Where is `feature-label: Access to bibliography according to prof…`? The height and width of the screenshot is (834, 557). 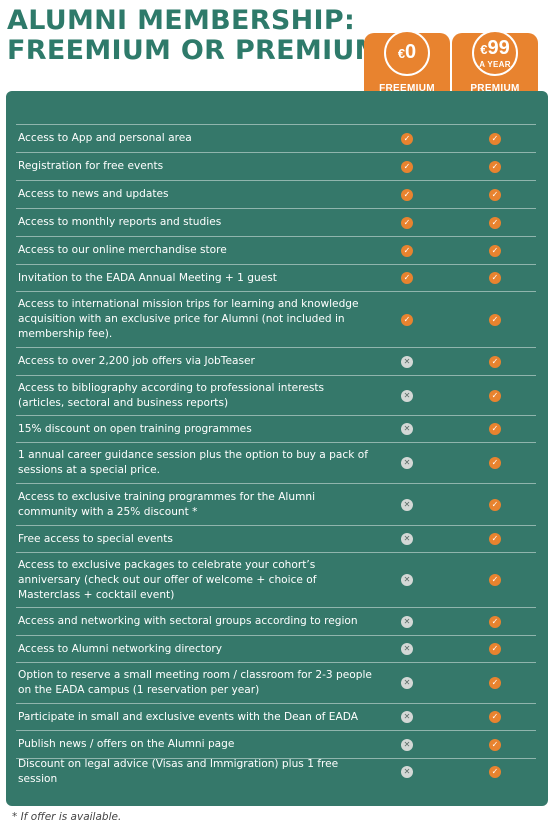
feature-label: Access to bibliography according to prof… is located at coordinates (171, 395).